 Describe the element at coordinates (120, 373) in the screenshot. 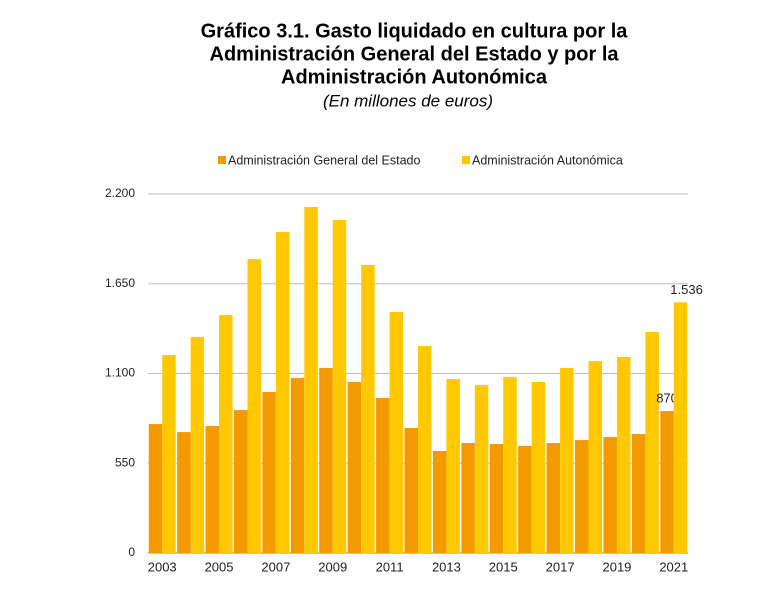

I see `y-tick-label: 1.100` at that location.